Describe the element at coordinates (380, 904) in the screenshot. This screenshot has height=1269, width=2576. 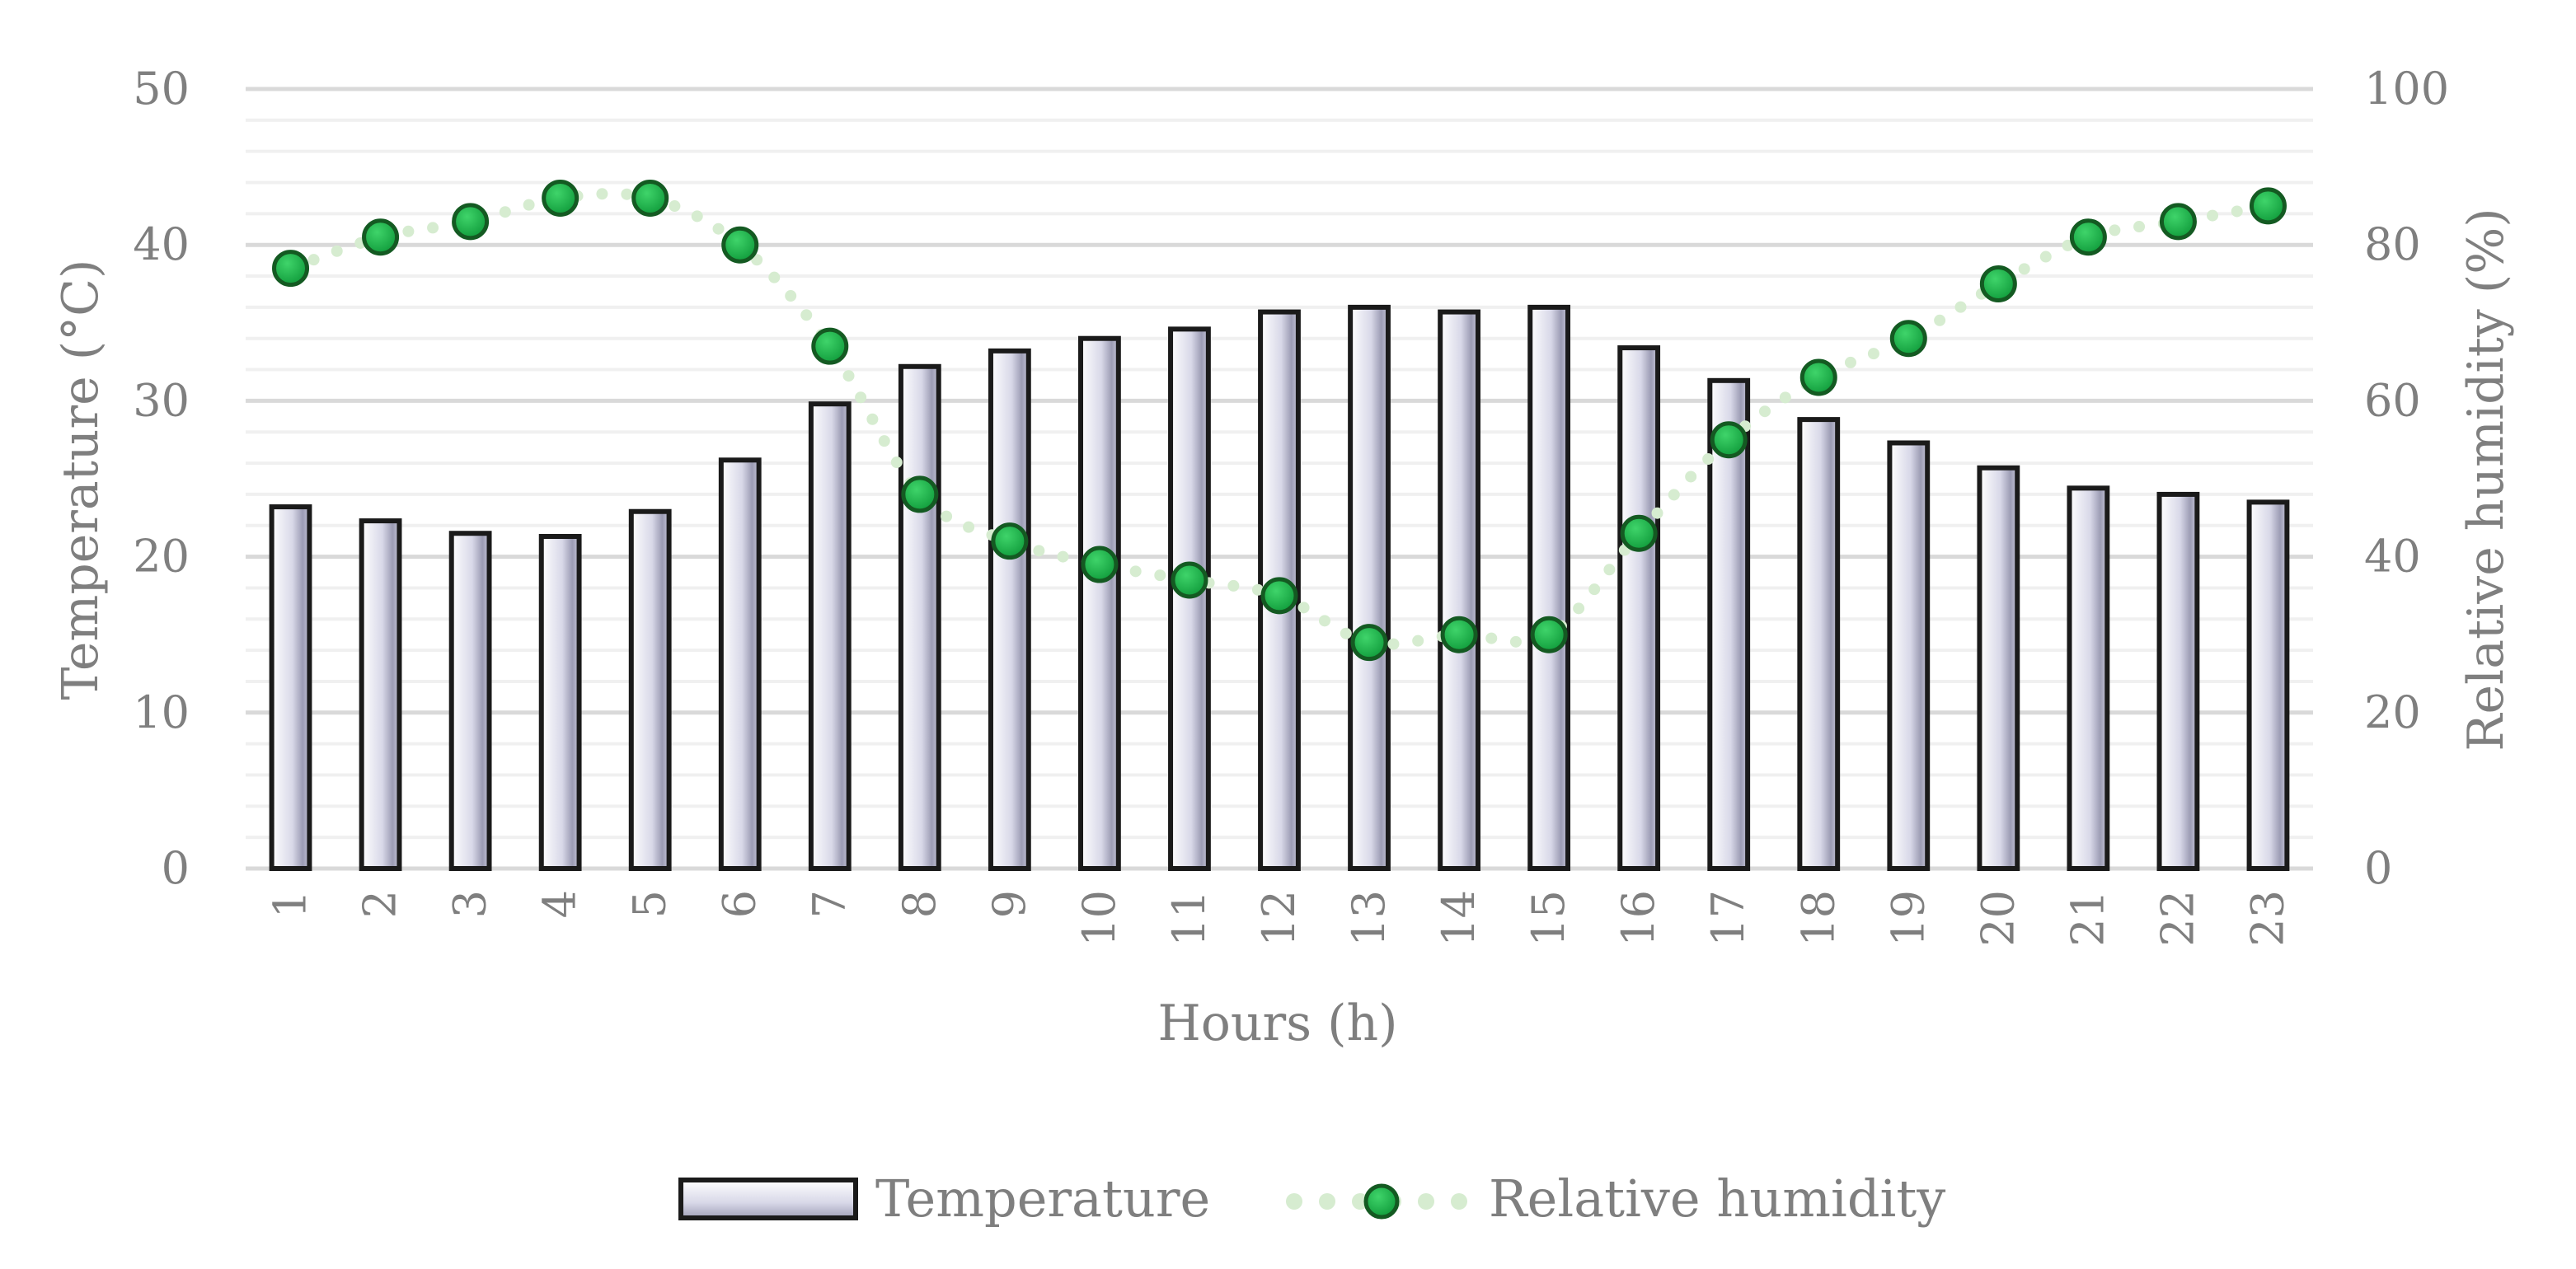
I see `x-tick-label: 2` at that location.